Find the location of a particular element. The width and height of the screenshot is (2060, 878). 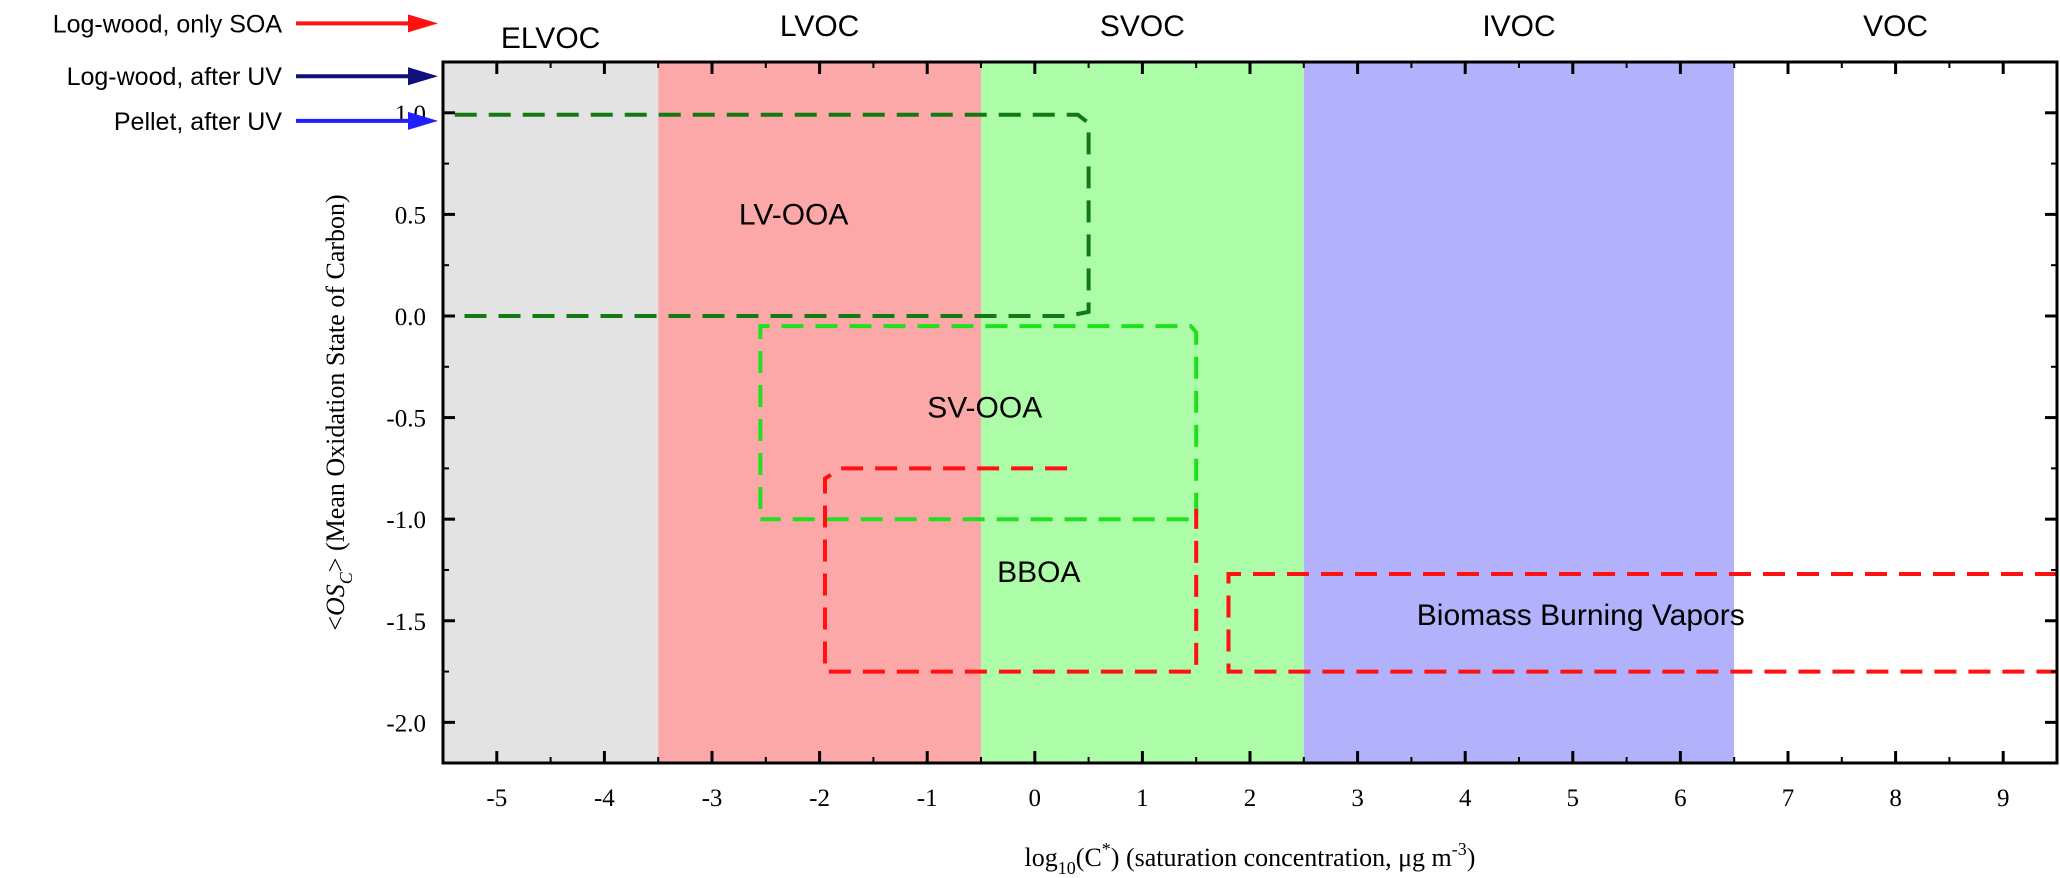

x-tick-label: -1 is located at coordinates (927, 798).